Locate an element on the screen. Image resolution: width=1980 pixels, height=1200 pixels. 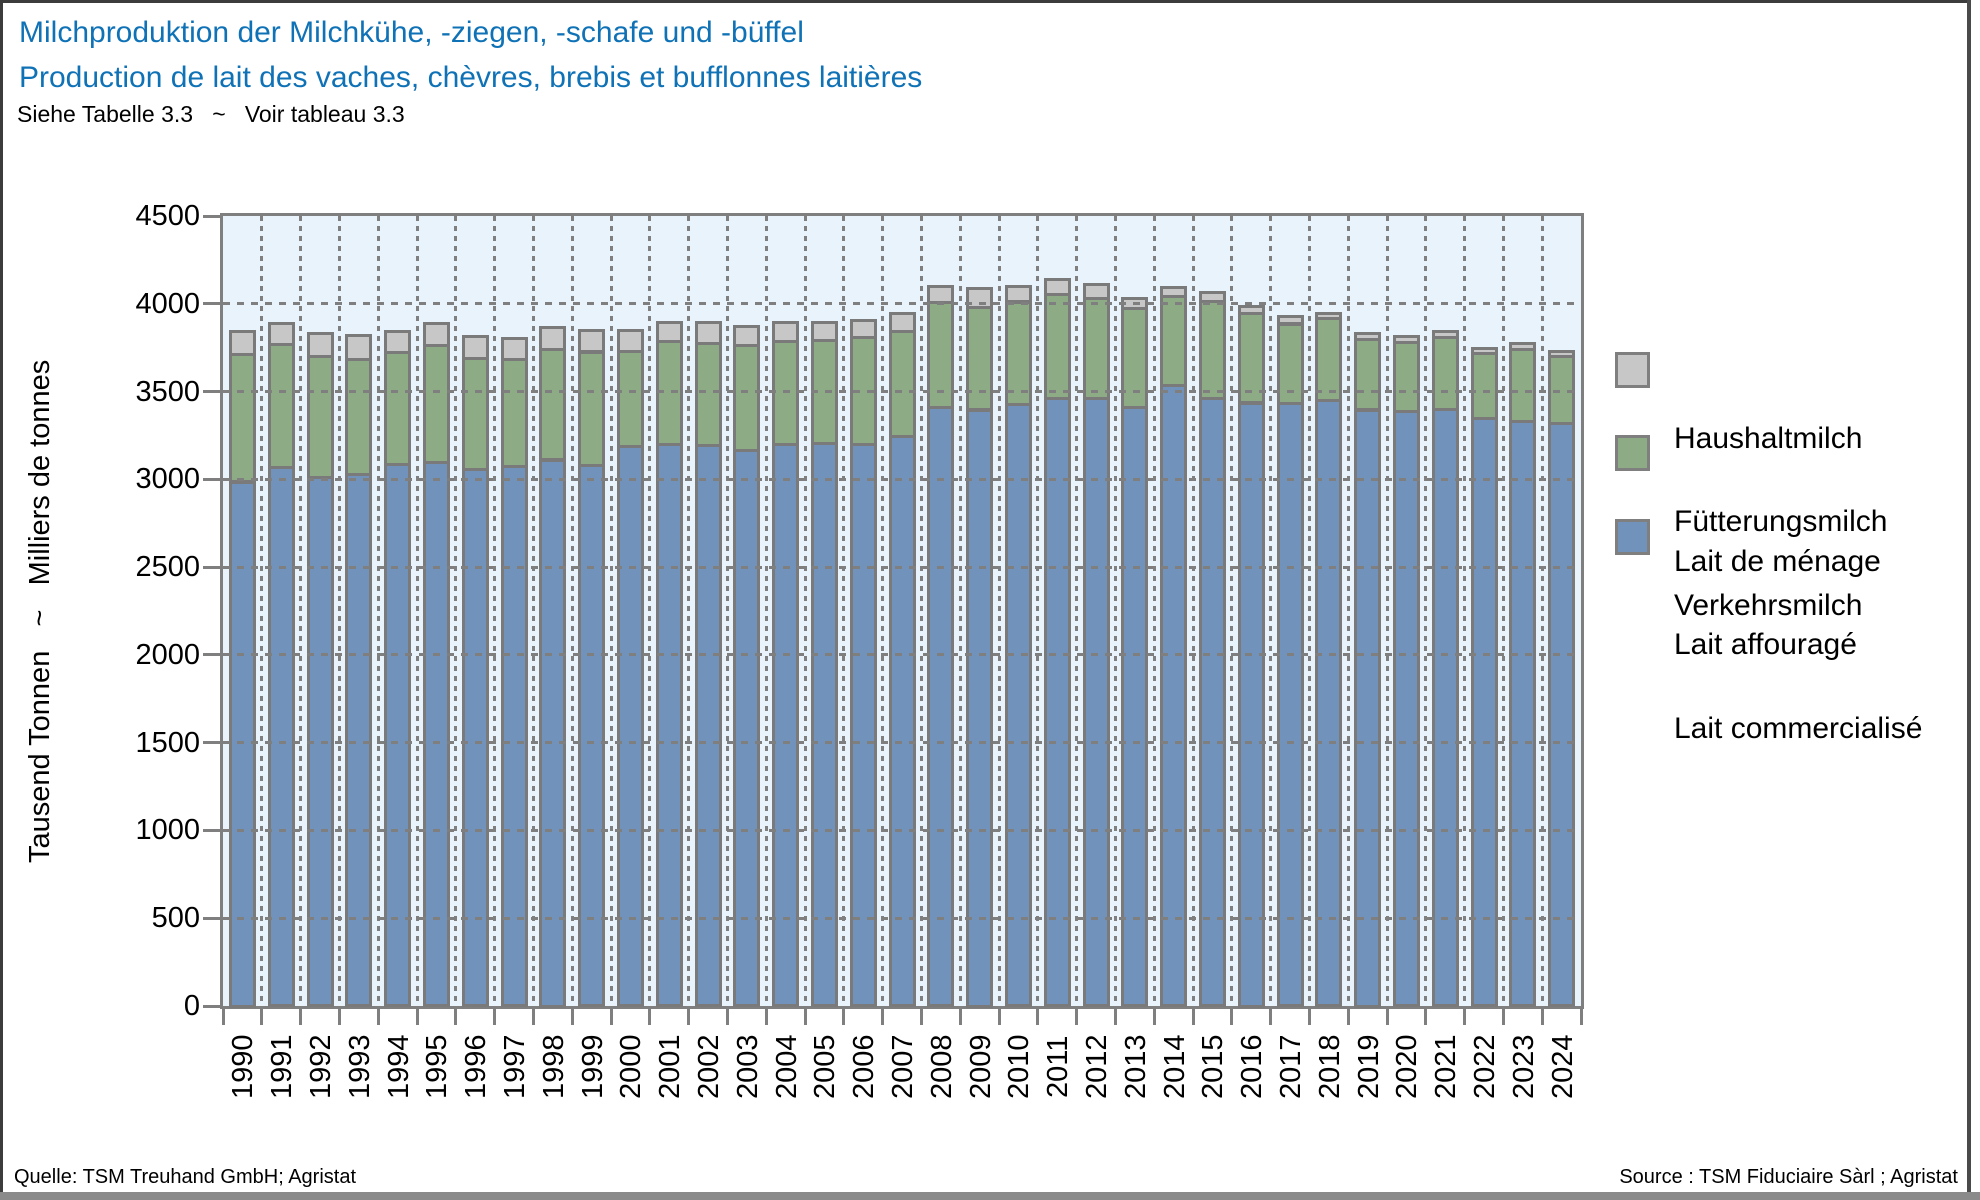
bar-2016-verkehrsmilch is located at coordinates (1251, 704).